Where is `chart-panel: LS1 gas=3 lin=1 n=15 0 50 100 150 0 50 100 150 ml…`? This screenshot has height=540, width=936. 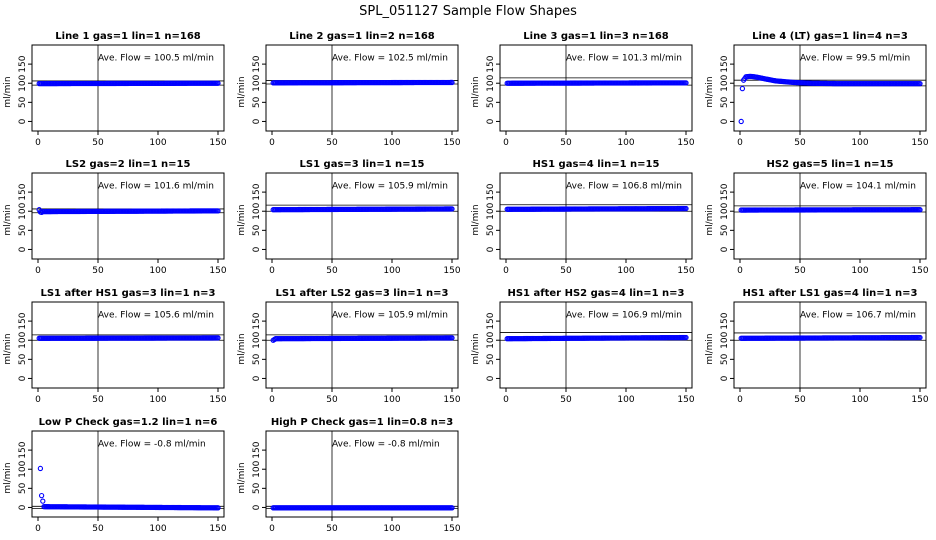
chart-panel: LS1 gas=3 lin=1 n=15 0 50 100 150 0 50 100 150 ml… is located at coordinates (349, 217).